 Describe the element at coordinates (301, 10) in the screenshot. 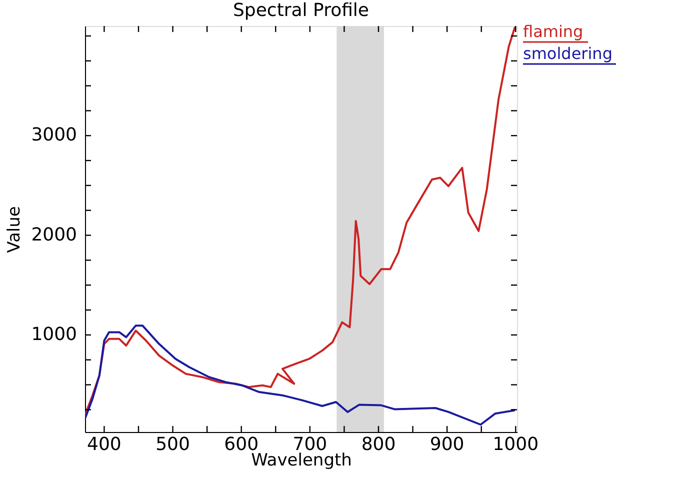

I see `chart-title: Spectral Profile` at that location.